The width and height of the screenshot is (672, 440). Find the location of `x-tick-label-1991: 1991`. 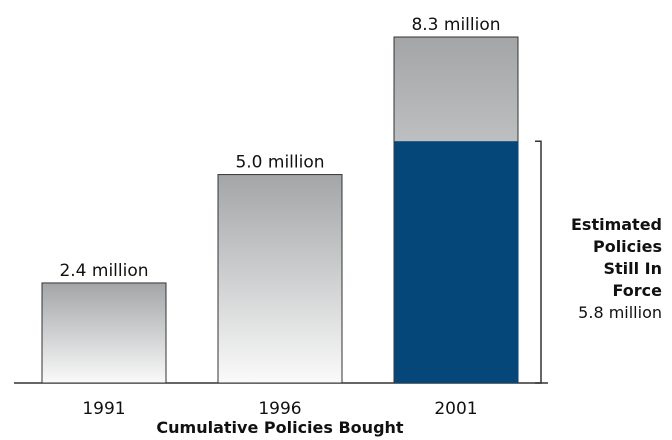

x-tick-label-1991: 1991 is located at coordinates (103, 409).